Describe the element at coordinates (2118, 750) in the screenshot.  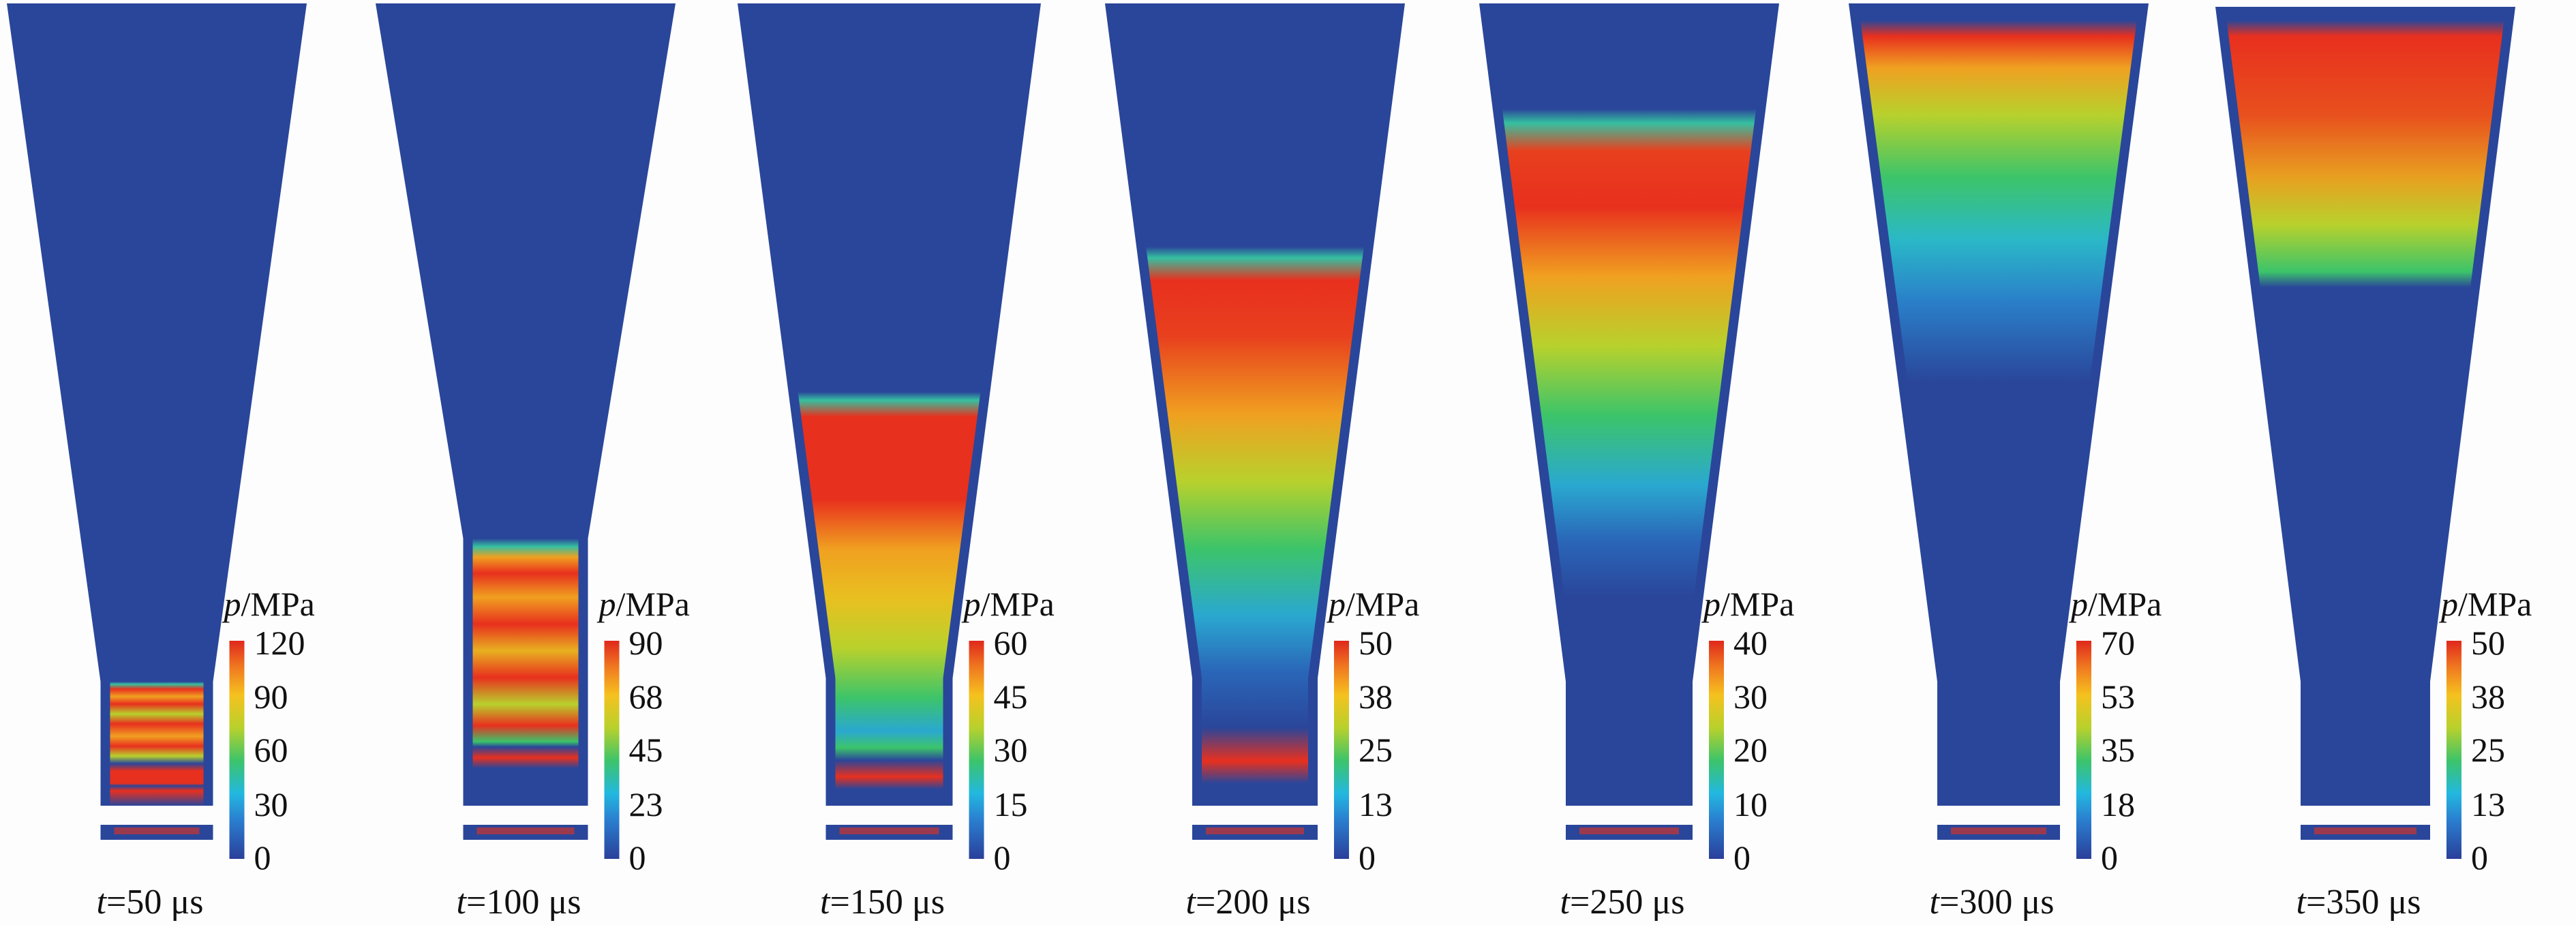
I see `color-bar-tick-label: 35` at that location.